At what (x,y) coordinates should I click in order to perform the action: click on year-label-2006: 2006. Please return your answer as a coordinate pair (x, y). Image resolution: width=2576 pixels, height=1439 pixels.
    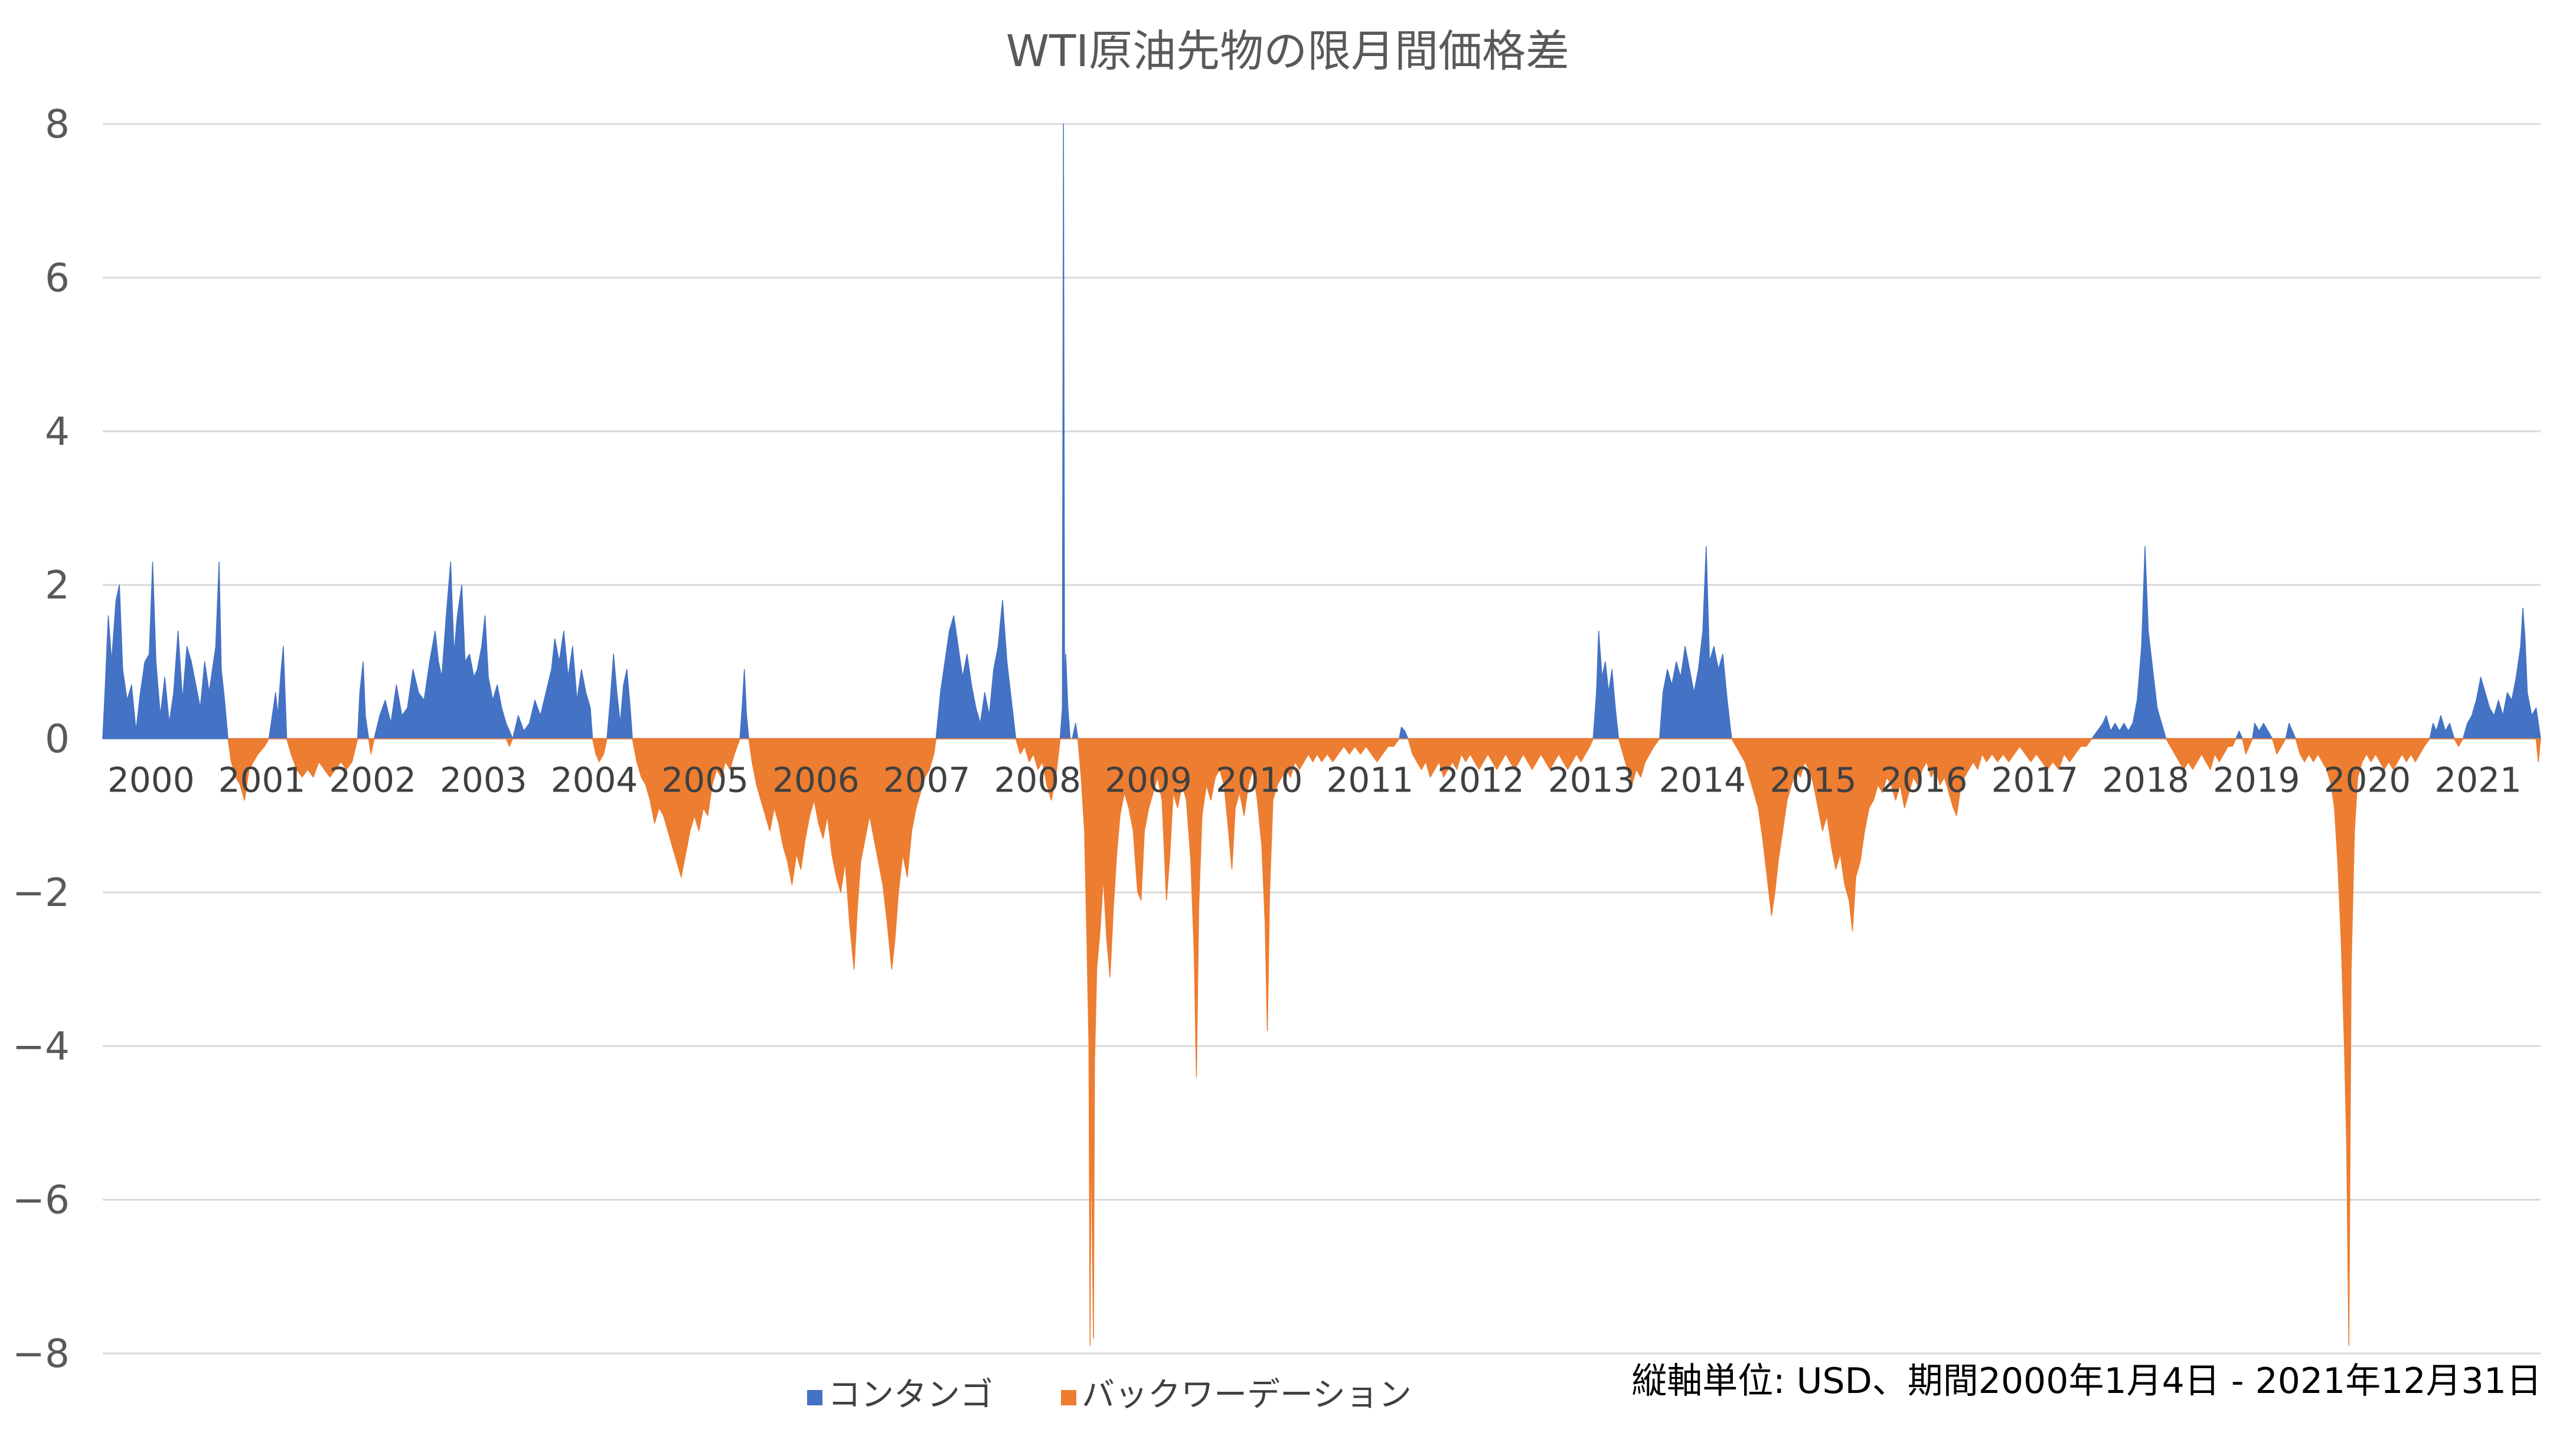
    Looking at the image, I should click on (816, 780).